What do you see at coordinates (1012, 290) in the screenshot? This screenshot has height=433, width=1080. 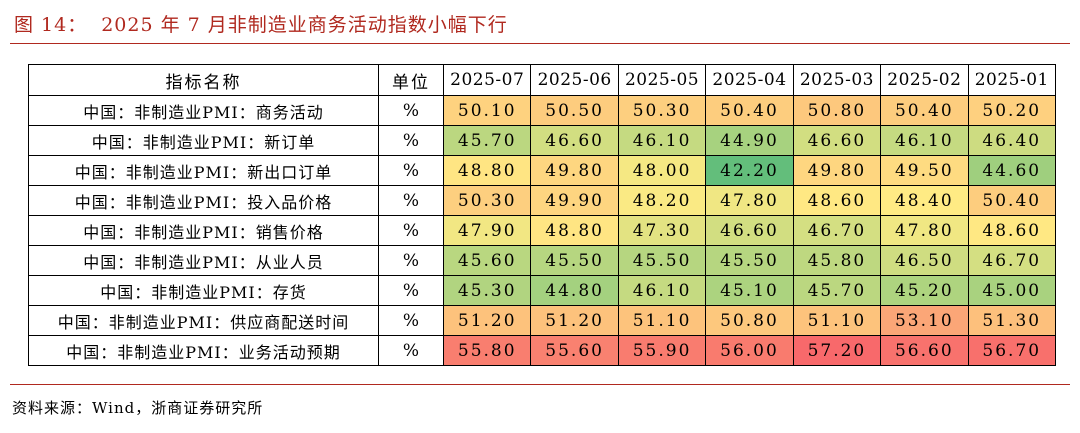 I see `value-cell: 45.00` at bounding box center [1012, 290].